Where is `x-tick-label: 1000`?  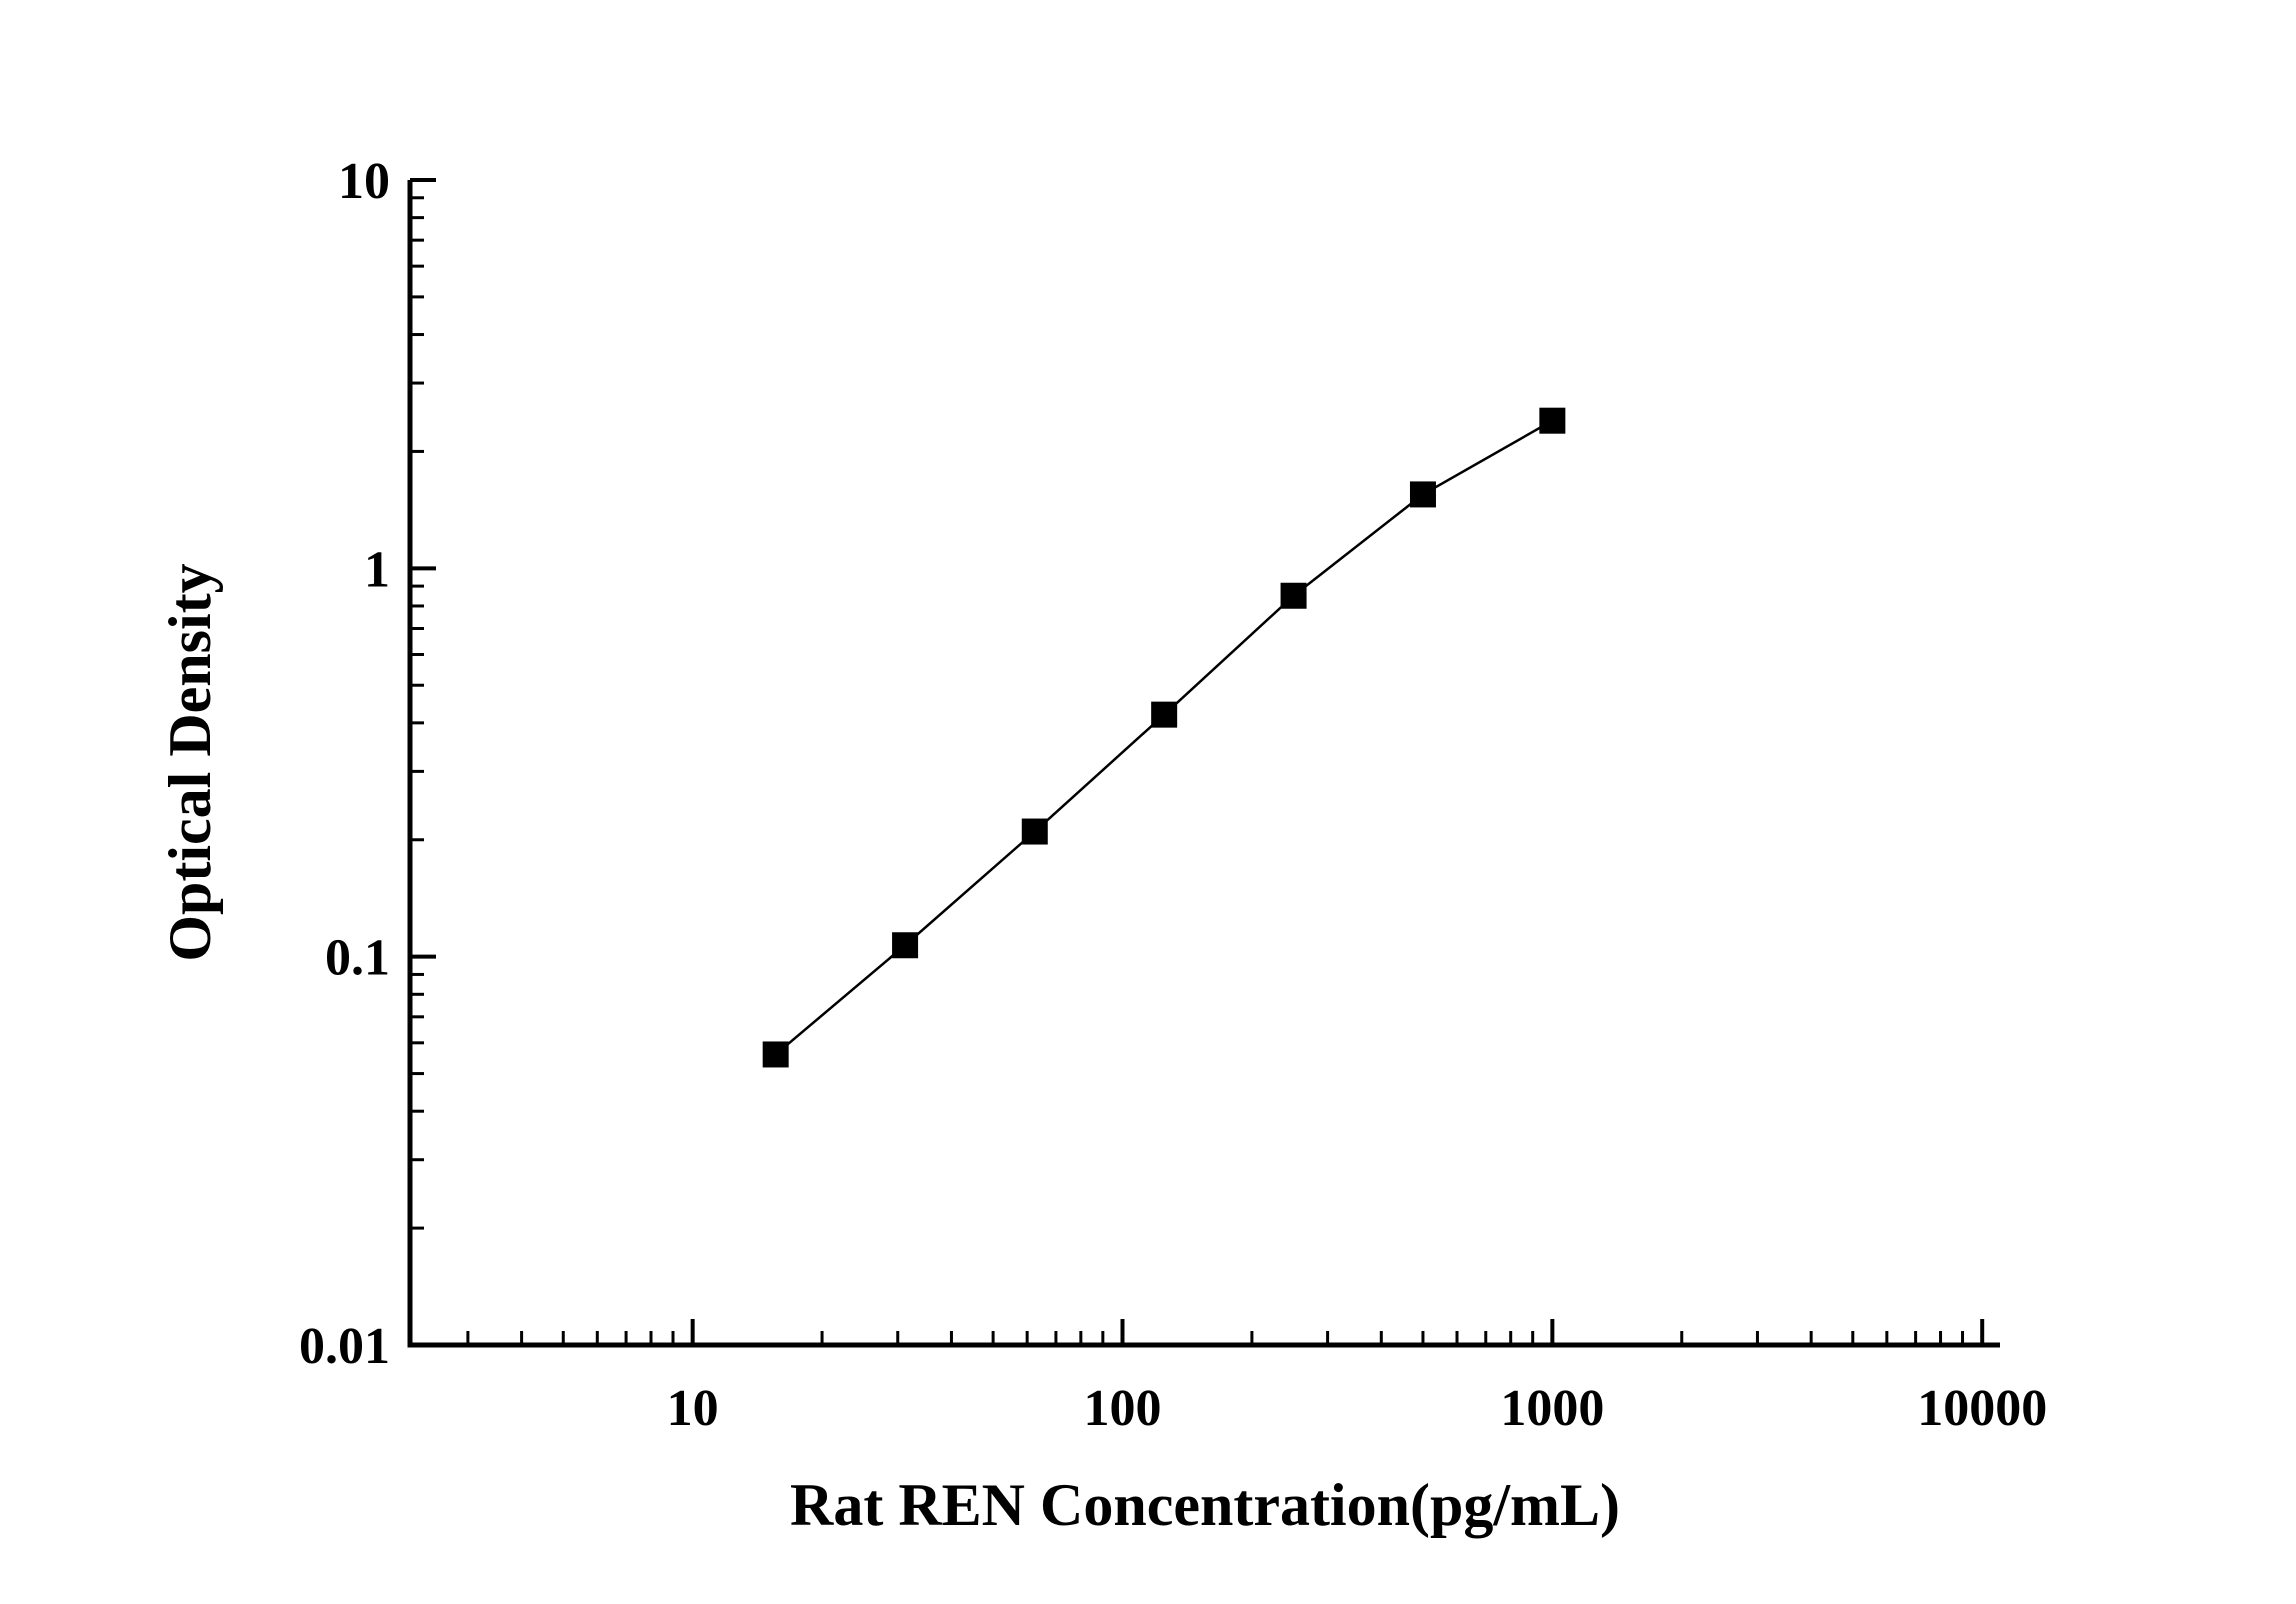 x-tick-label: 1000 is located at coordinates (1552, 1408).